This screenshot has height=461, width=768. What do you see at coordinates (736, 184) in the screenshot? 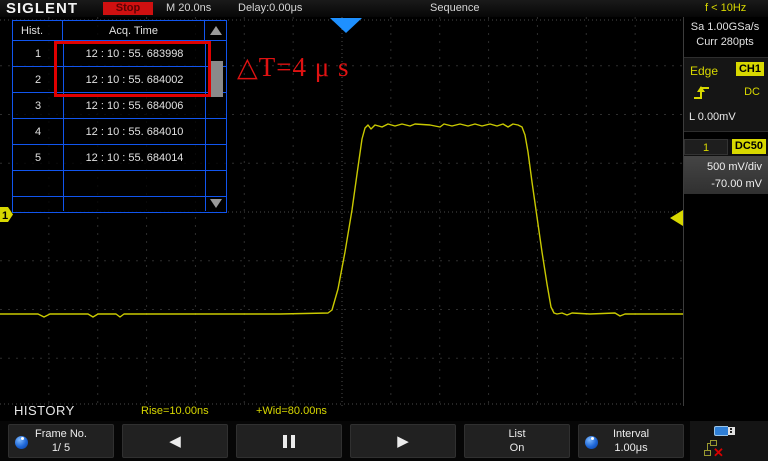
I see `channel-offset-readout: -70.00 mV` at bounding box center [736, 184].